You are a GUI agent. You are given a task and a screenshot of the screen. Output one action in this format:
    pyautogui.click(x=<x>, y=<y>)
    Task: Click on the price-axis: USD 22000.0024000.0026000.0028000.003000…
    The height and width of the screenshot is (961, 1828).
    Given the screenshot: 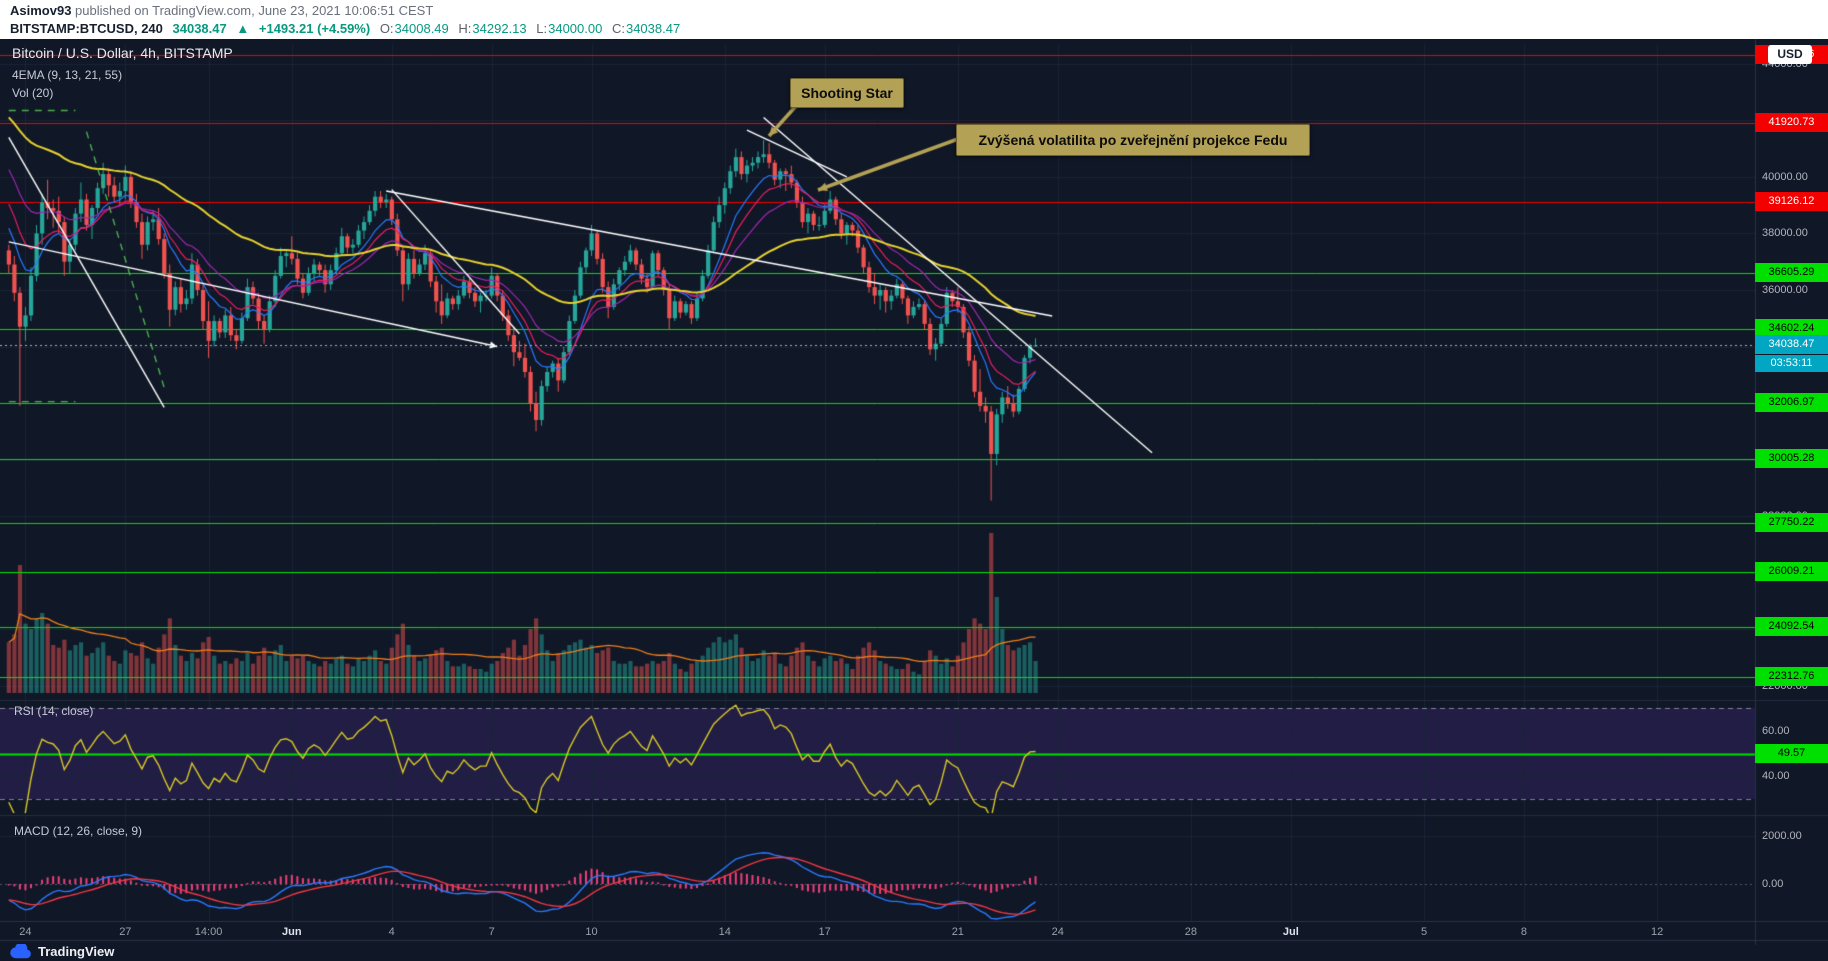 What is the action you would take?
    pyautogui.click(x=1791, y=492)
    